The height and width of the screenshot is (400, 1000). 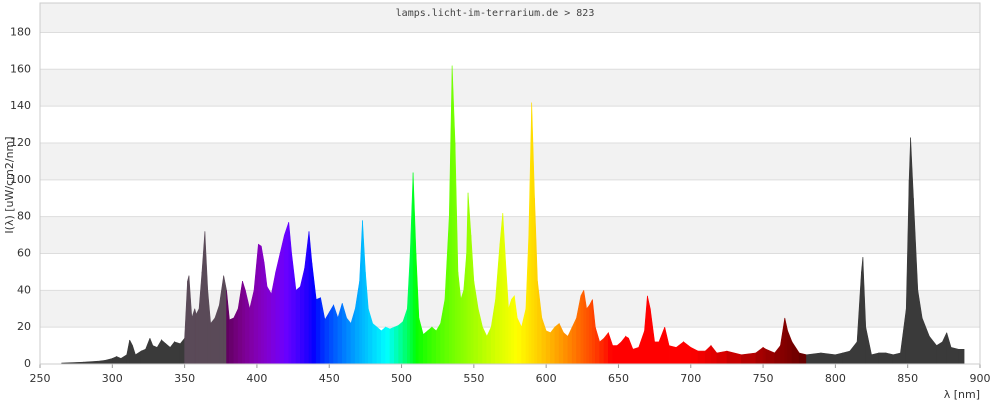 I want to click on y-tick-label: 60, so click(x=24, y=252).